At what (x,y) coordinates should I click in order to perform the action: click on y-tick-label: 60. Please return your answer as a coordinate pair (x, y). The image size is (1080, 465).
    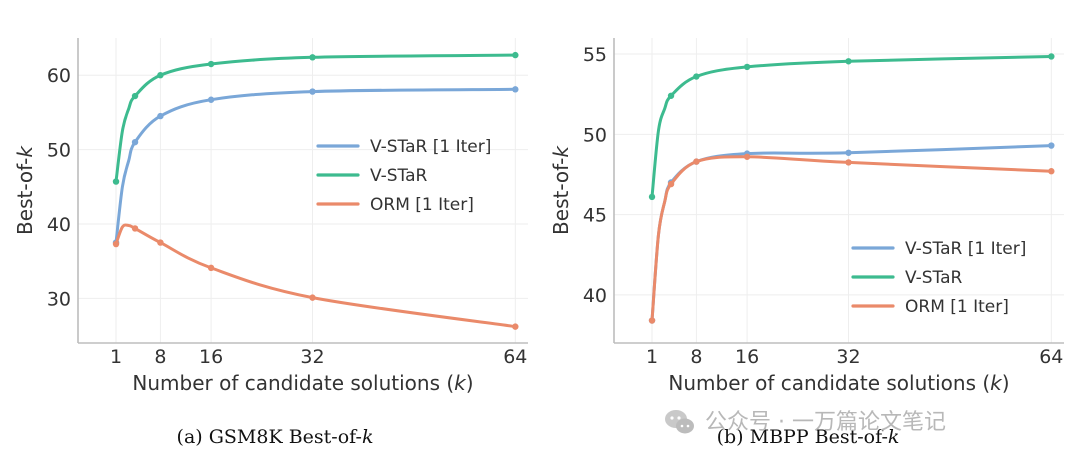
    Looking at the image, I should click on (59, 76).